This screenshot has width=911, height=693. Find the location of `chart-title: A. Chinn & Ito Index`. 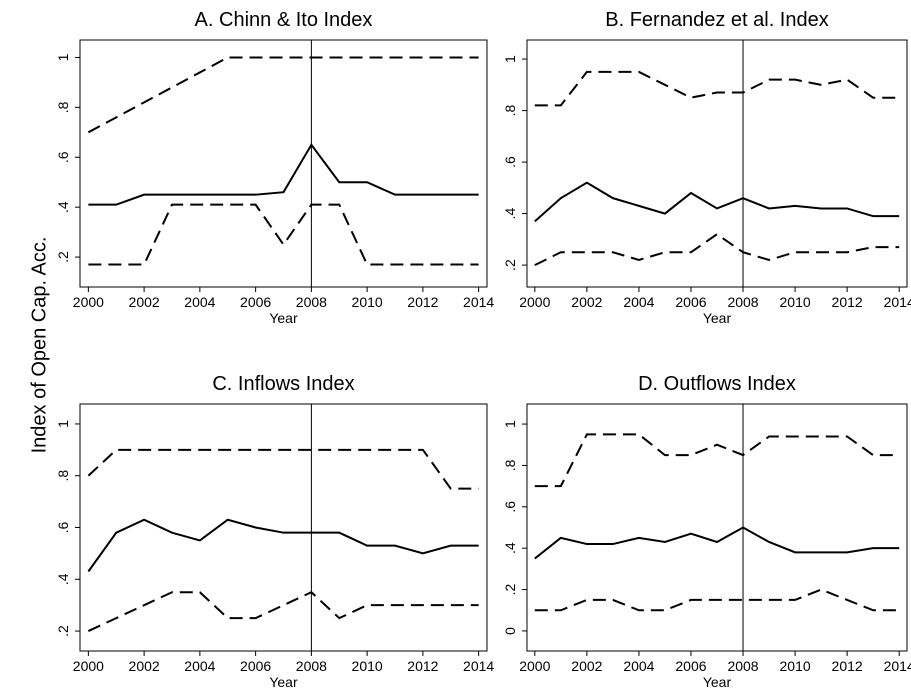

chart-title: A. Chinn & Ito Index is located at coordinates (284, 20).